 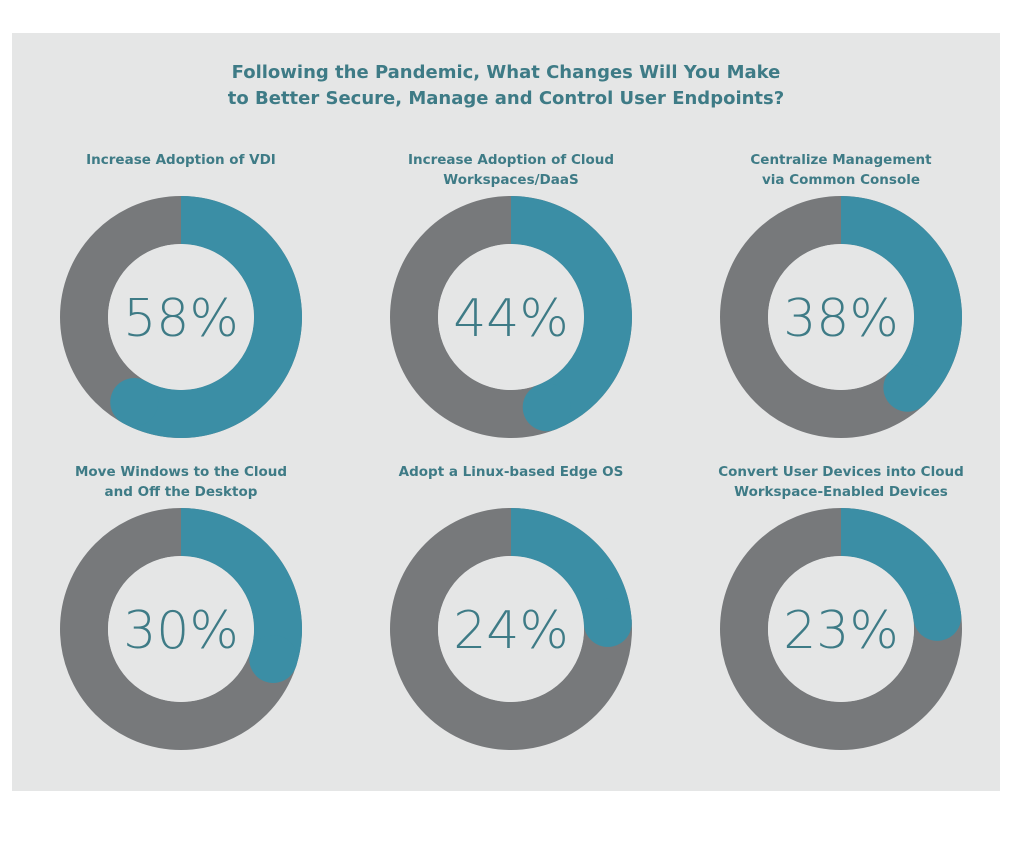 I want to click on donut-chart: 30%, so click(x=181, y=629).